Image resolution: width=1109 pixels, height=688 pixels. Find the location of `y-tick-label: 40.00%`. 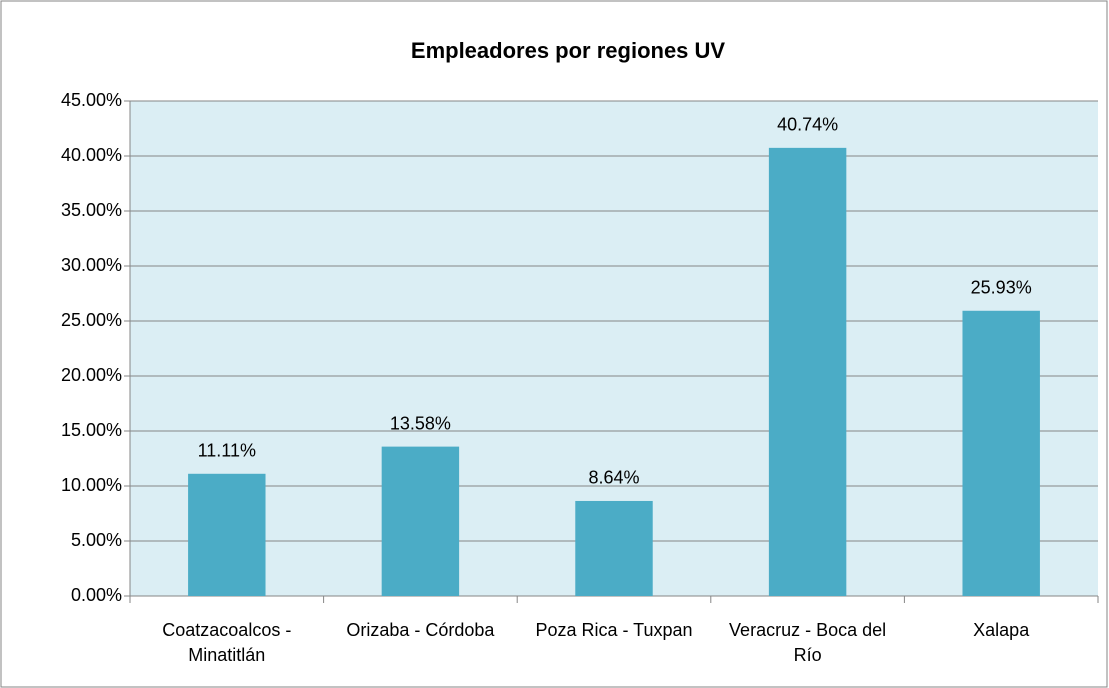

y-tick-label: 40.00% is located at coordinates (91, 155).